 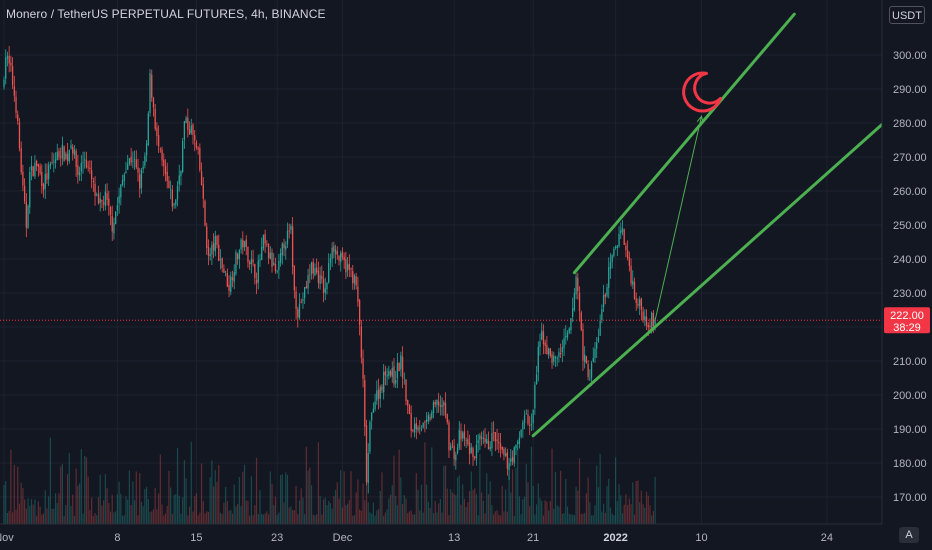 What do you see at coordinates (907, 262) in the screenshot?
I see `price-axis` at bounding box center [907, 262].